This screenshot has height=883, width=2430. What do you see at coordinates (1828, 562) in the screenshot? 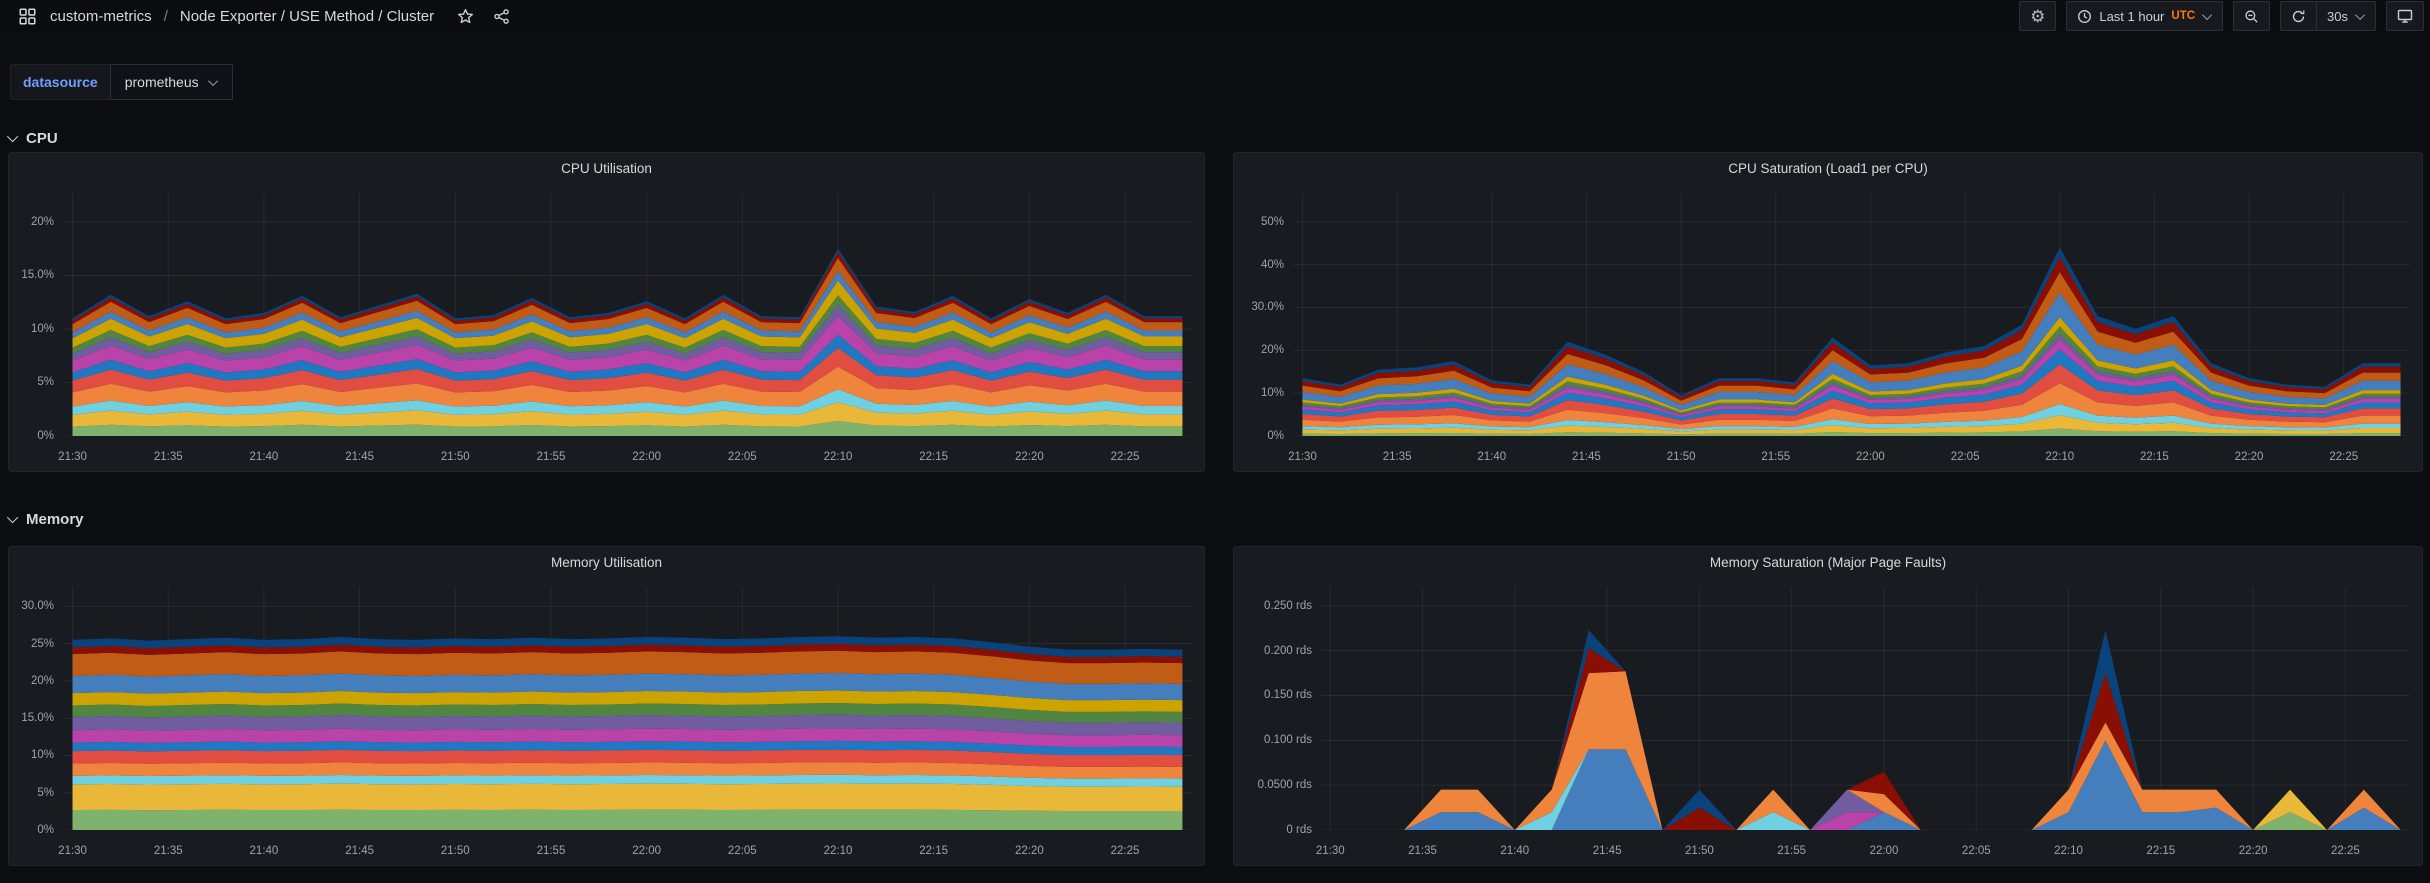
I see `panel-title: Memory Saturation (Major Page Faults)` at bounding box center [1828, 562].